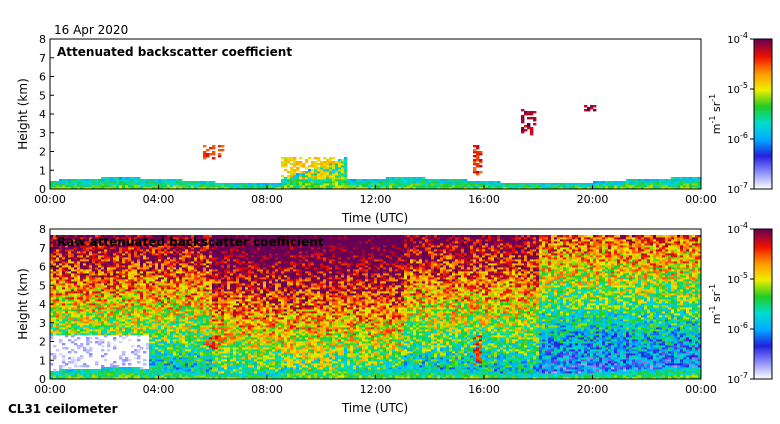 This screenshot has height=424, width=780. I want to click on y-tick-label: 1, so click(42, 170).